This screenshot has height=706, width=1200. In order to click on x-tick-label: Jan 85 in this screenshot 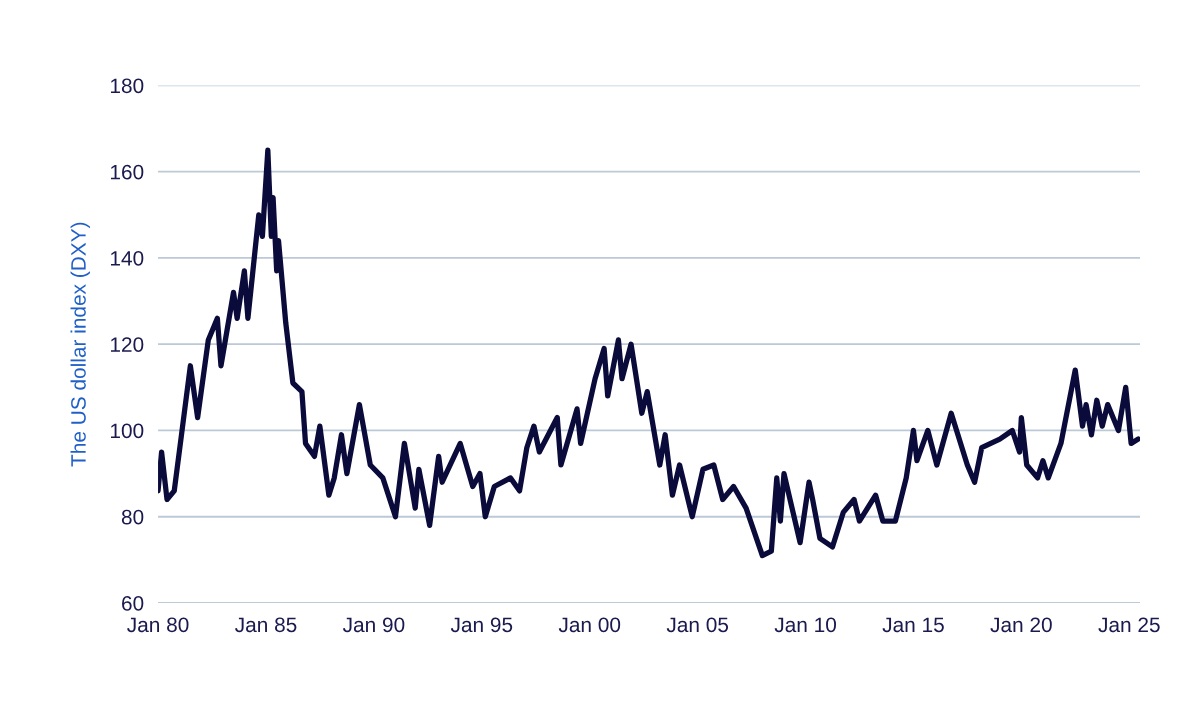, I will do `click(266, 625)`.